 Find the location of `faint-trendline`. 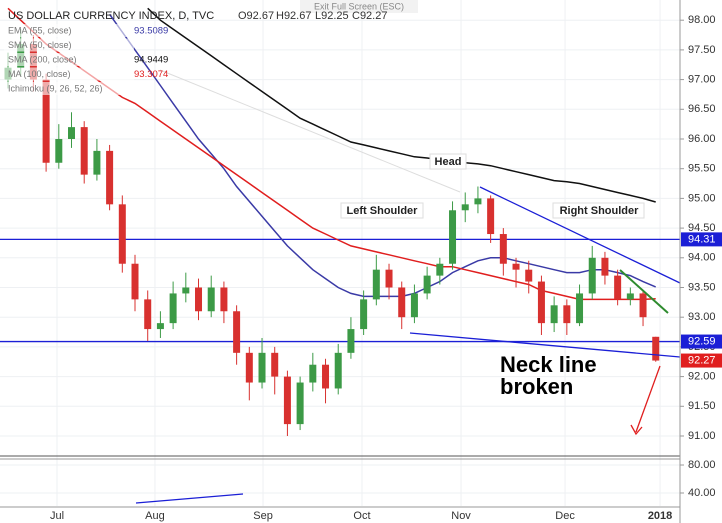

faint-trendline is located at coordinates (310, 131).